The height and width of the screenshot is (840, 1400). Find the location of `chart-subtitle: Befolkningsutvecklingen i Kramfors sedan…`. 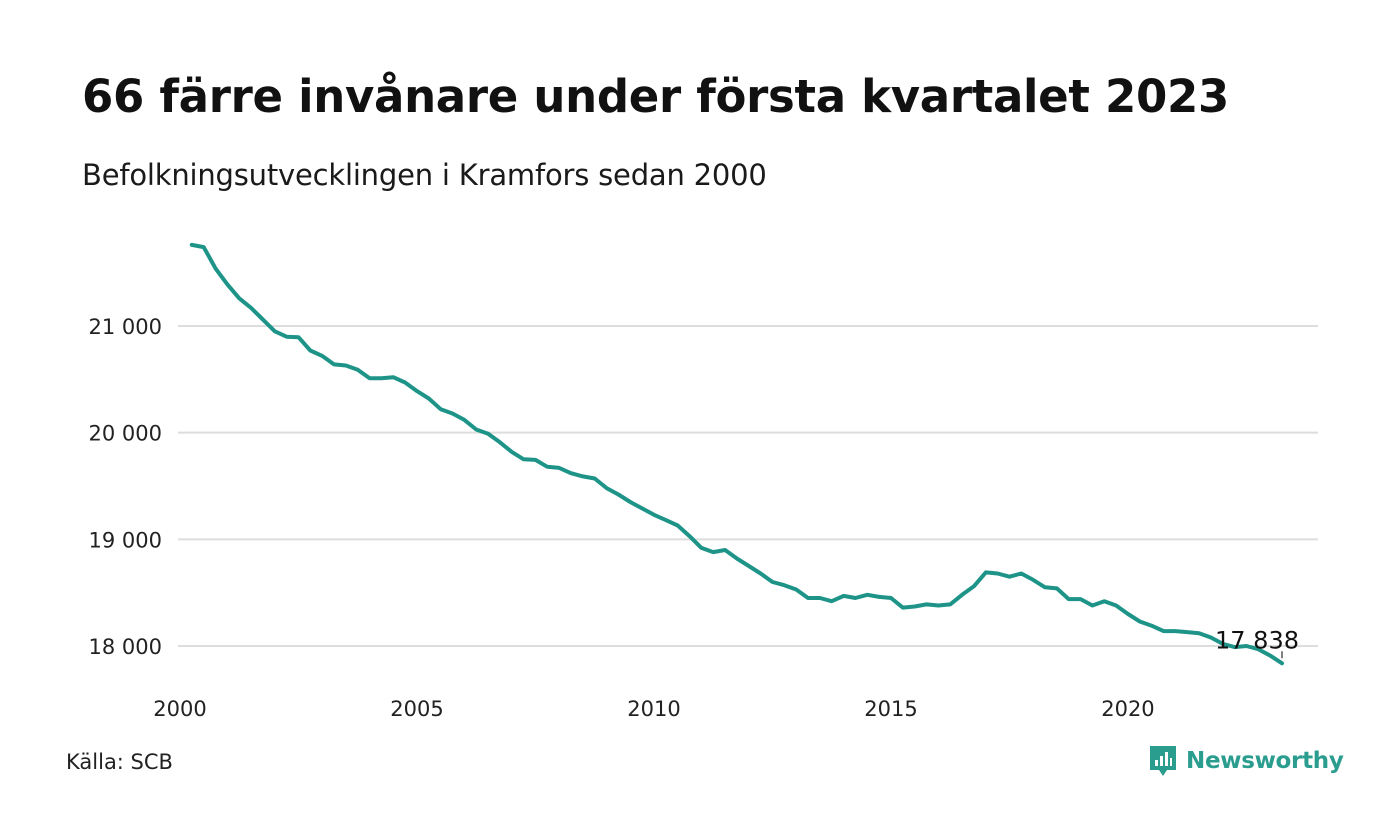

chart-subtitle: Befolkningsutvecklingen i Kramfors sedan… is located at coordinates (424, 175).